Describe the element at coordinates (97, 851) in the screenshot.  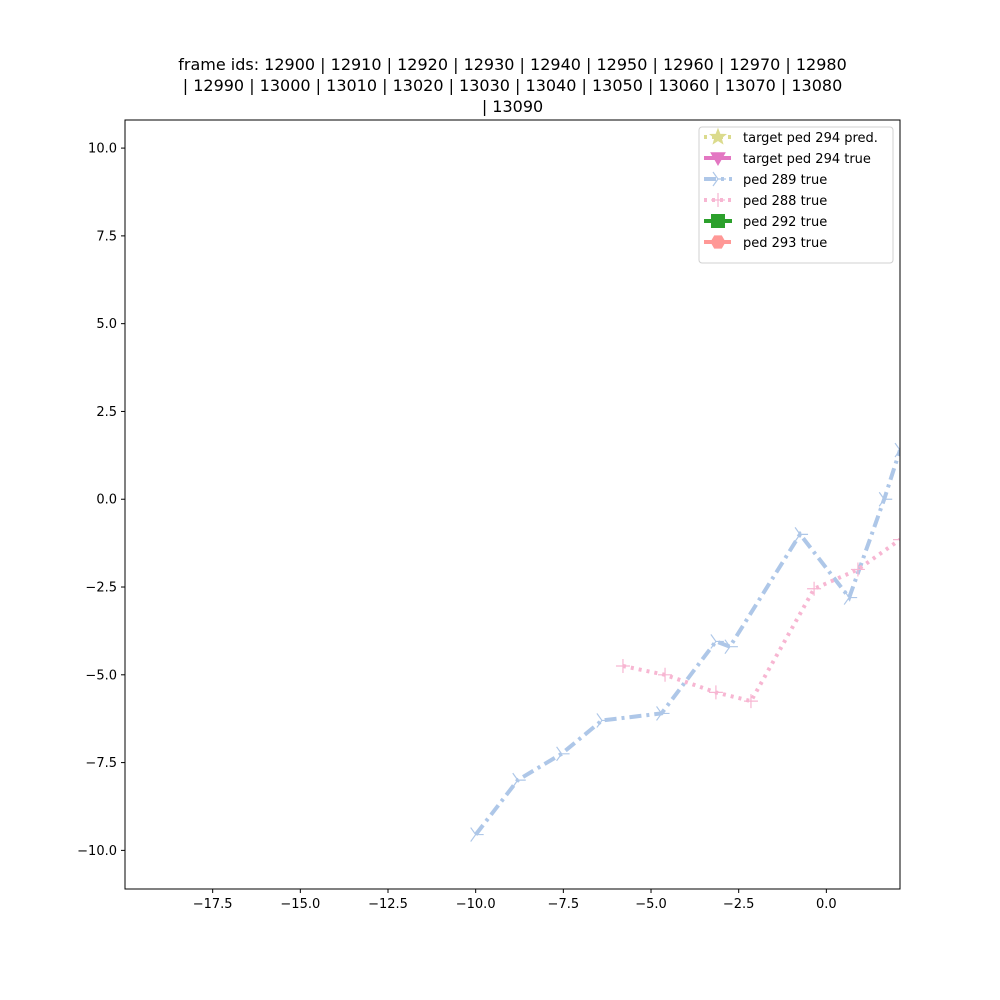
I see `y-tick-label: −10.0` at that location.